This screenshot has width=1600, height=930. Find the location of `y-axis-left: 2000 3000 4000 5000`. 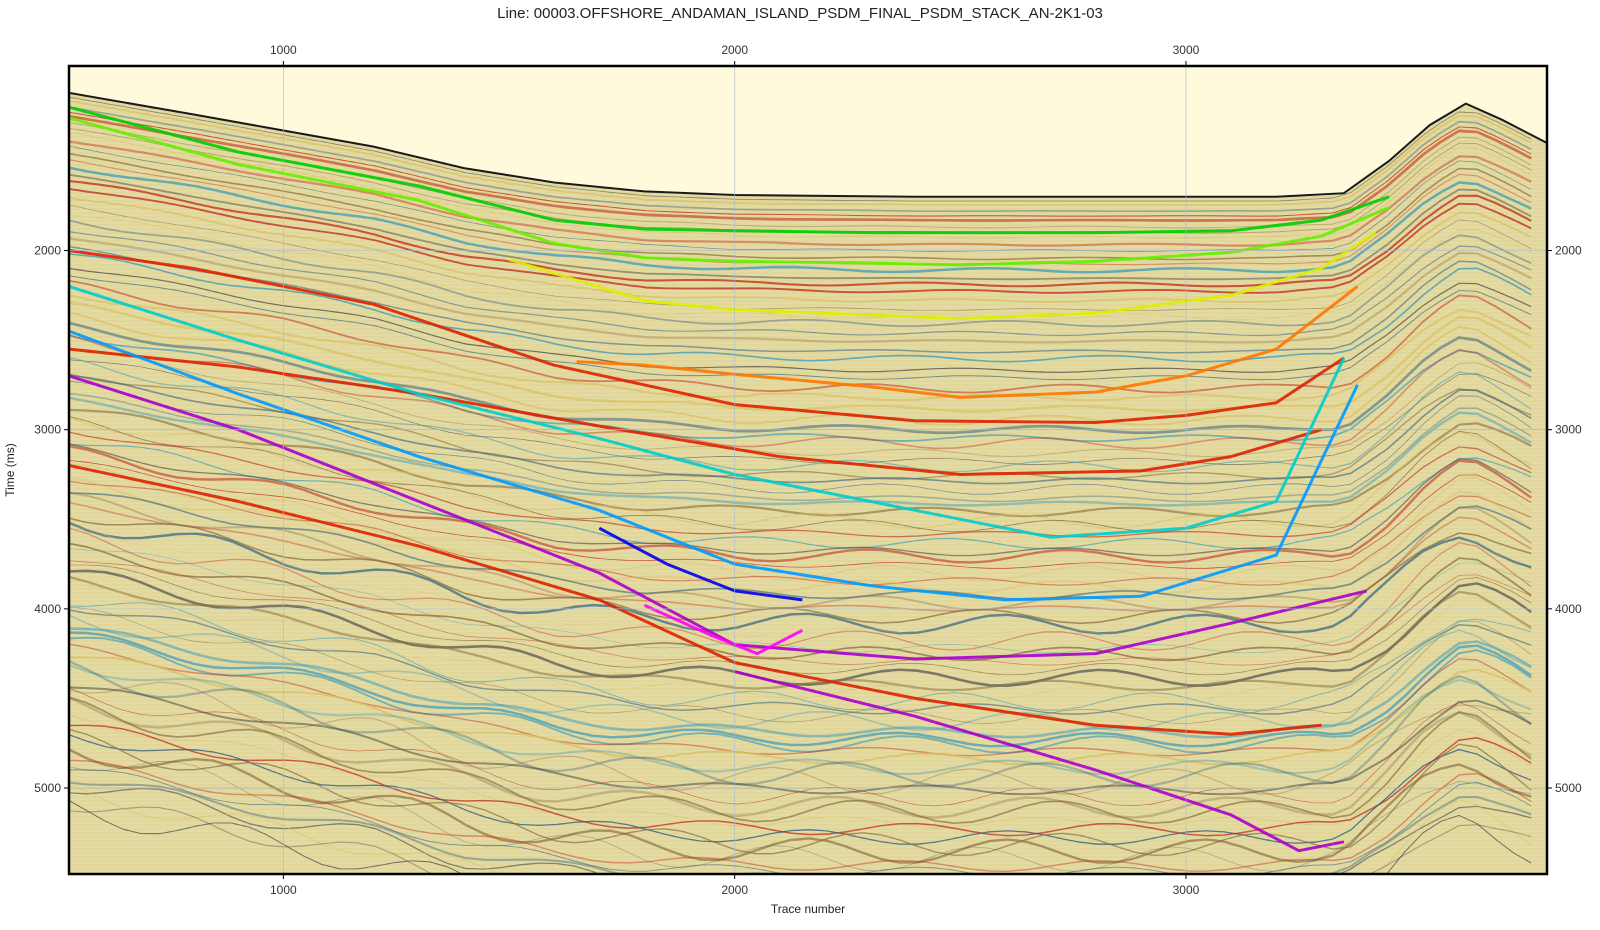

y-axis-left: 2000 3000 4000 5000 is located at coordinates (51, 519).